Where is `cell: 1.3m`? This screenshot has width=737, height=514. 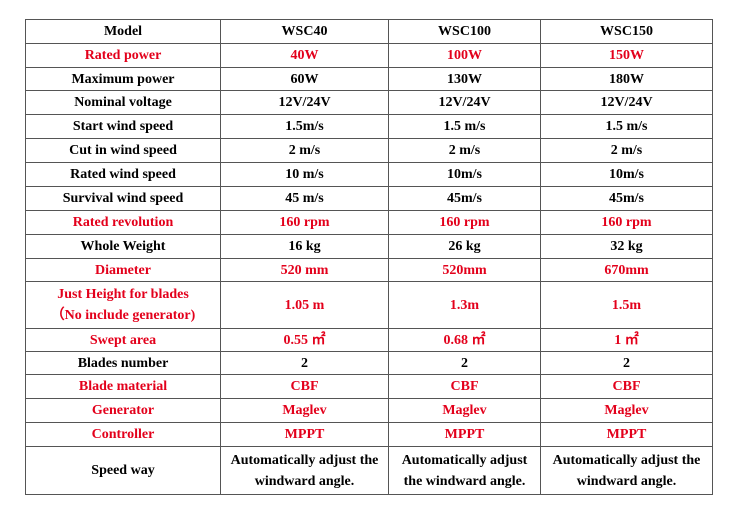
cell: 1.3m is located at coordinates (464, 305).